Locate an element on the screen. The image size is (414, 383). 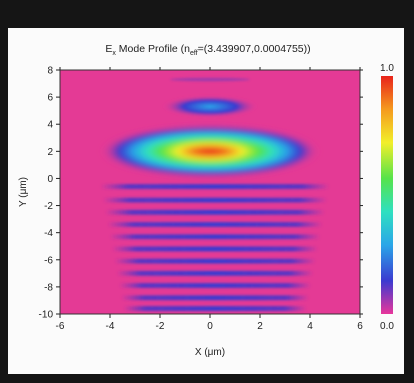
y-tick-label: 0 is located at coordinates (50, 179).